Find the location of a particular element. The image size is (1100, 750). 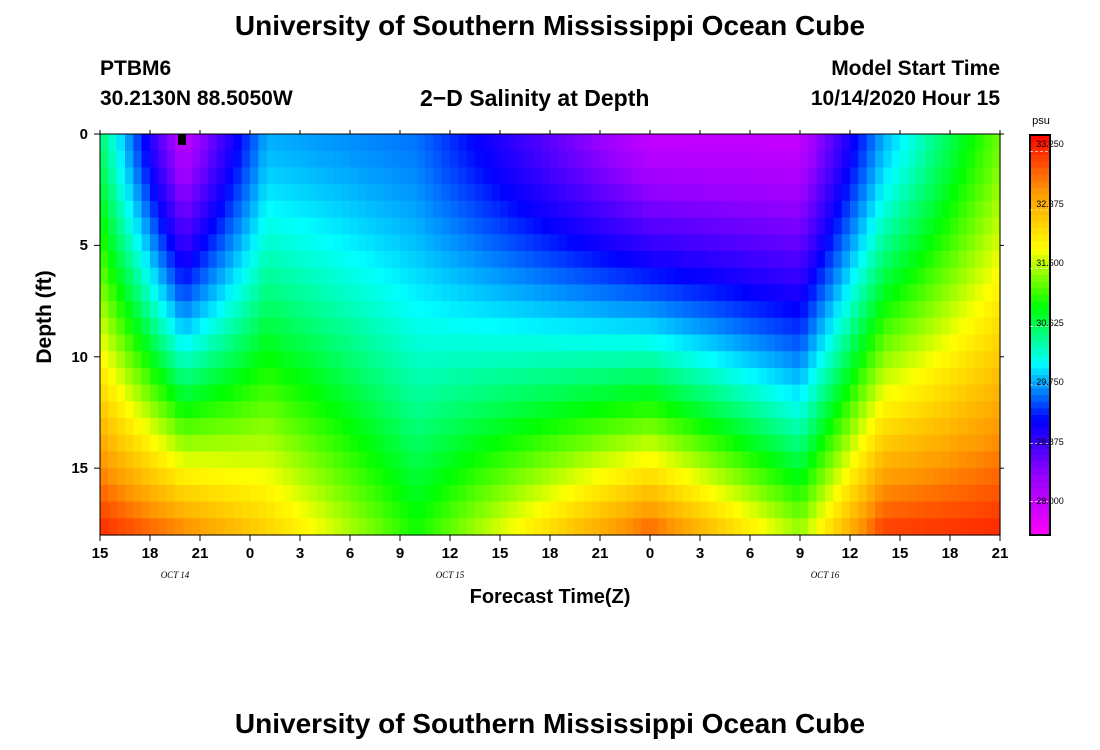

x-axis-label: Forecast Time(Z) is located at coordinates (550, 597).